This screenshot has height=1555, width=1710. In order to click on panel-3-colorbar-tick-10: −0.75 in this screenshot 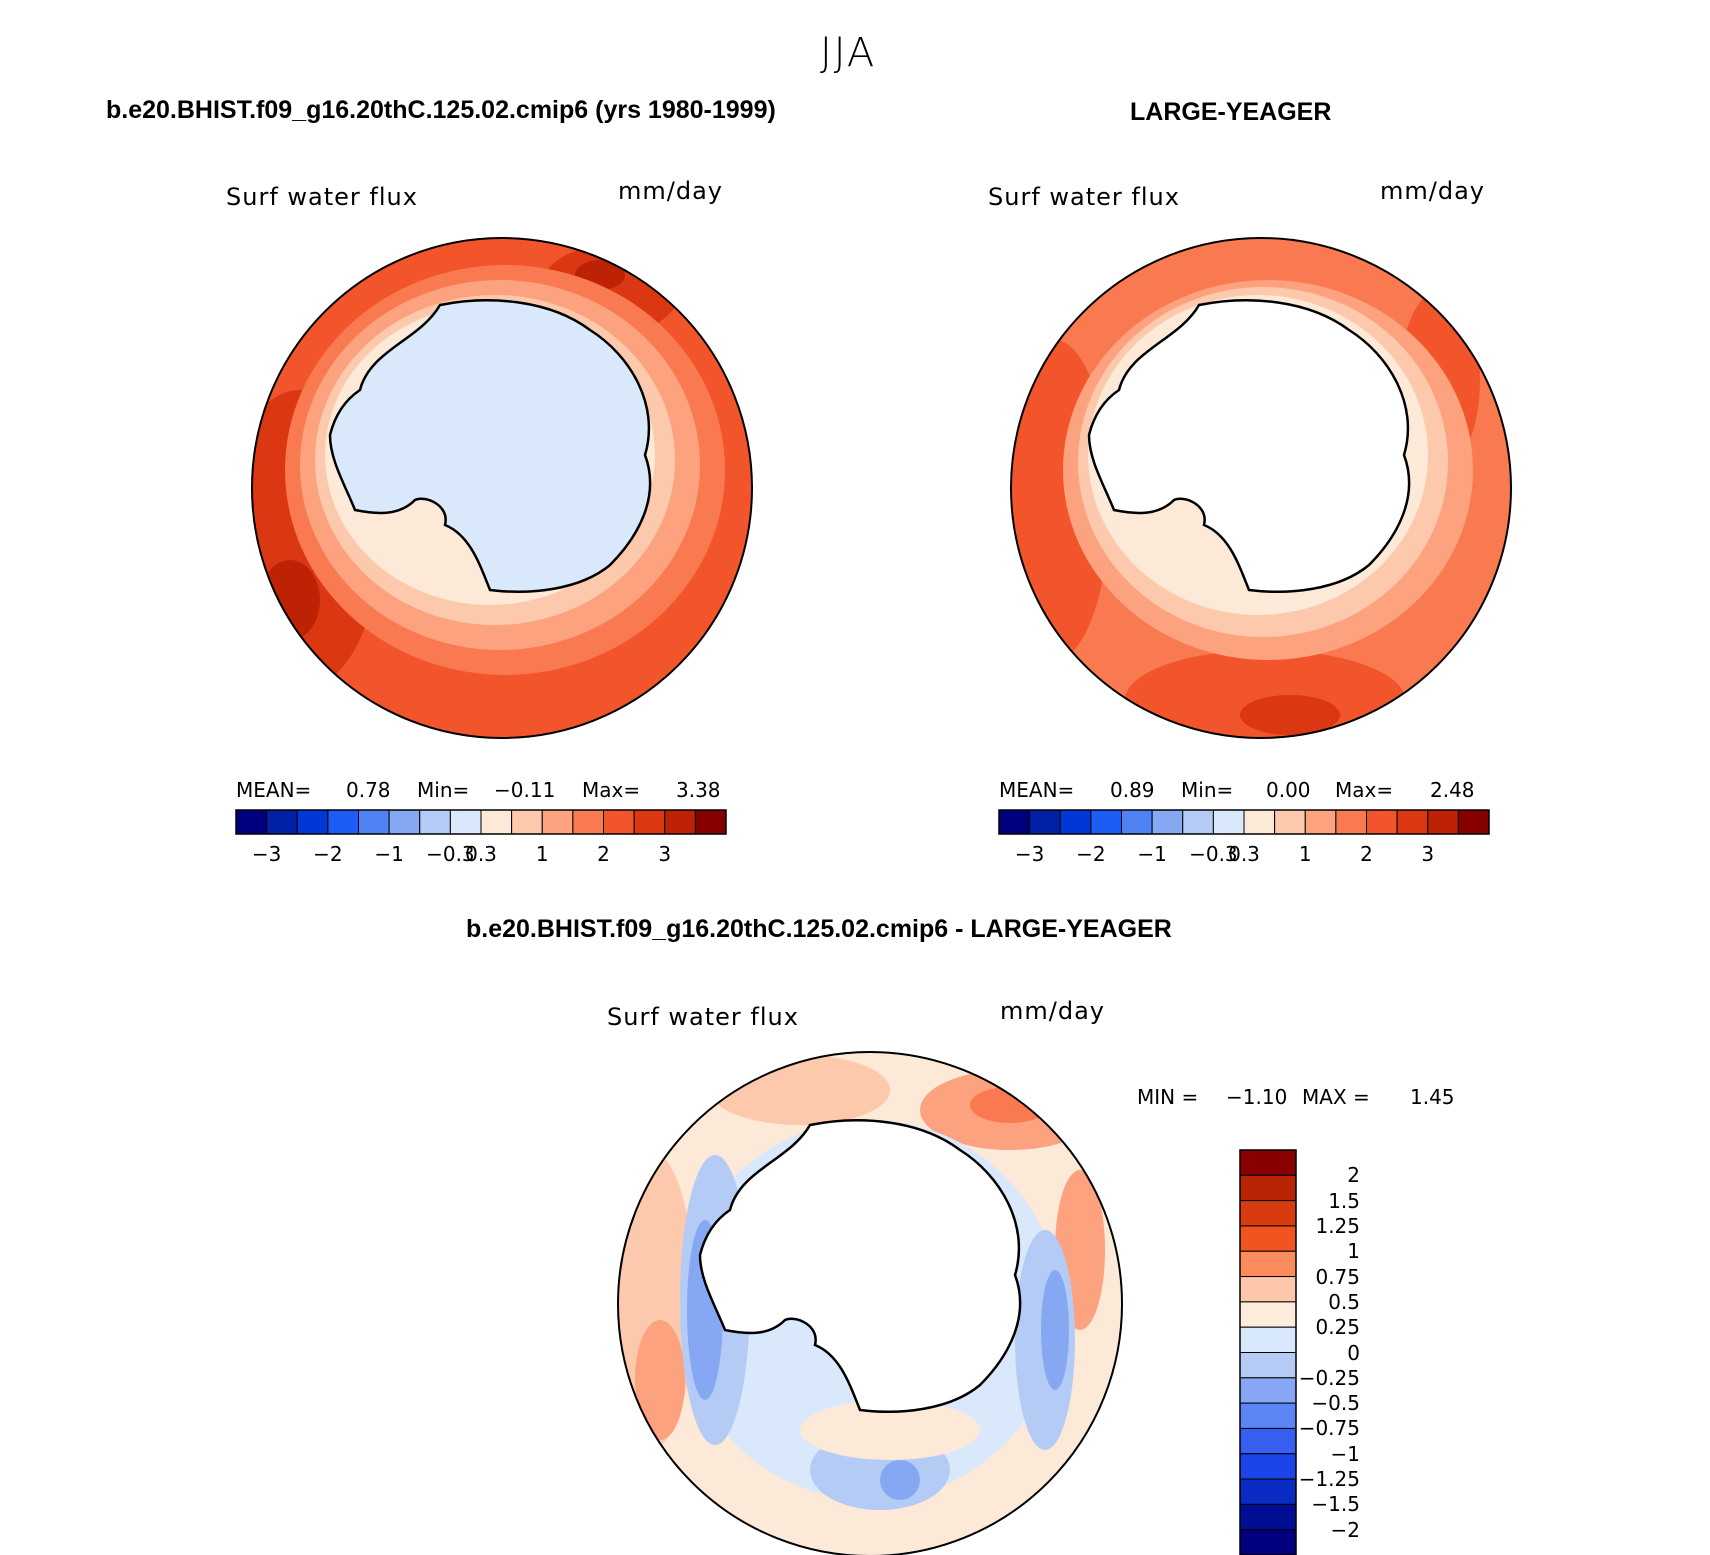, I will do `click(1329, 1428)`.